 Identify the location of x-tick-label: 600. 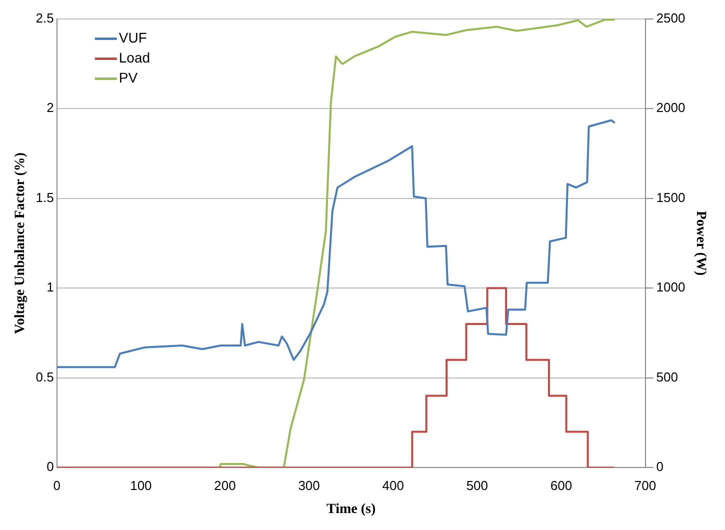
(561, 485).